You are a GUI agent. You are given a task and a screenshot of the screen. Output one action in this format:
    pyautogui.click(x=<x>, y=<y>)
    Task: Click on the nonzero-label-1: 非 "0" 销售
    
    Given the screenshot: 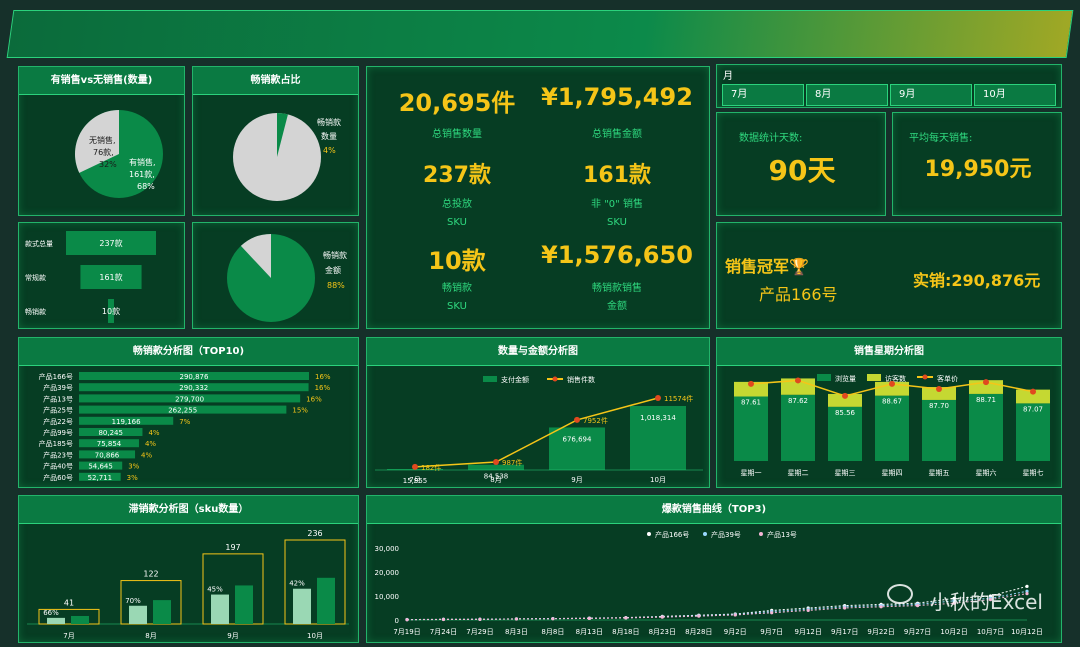 What is the action you would take?
    pyautogui.click(x=617, y=204)
    